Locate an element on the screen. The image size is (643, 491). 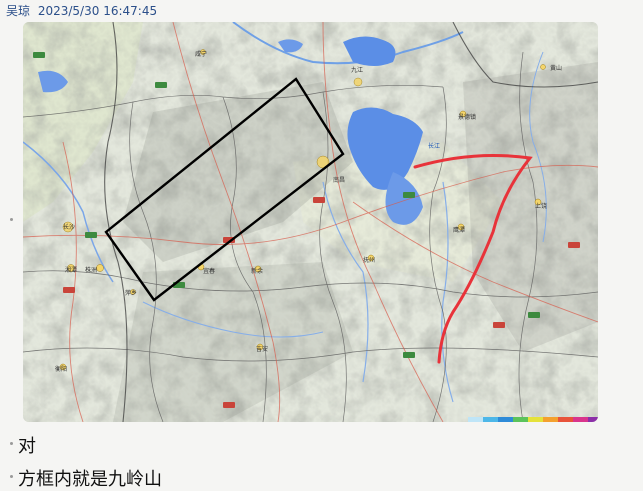
map-label: 新余 is located at coordinates (257, 271).